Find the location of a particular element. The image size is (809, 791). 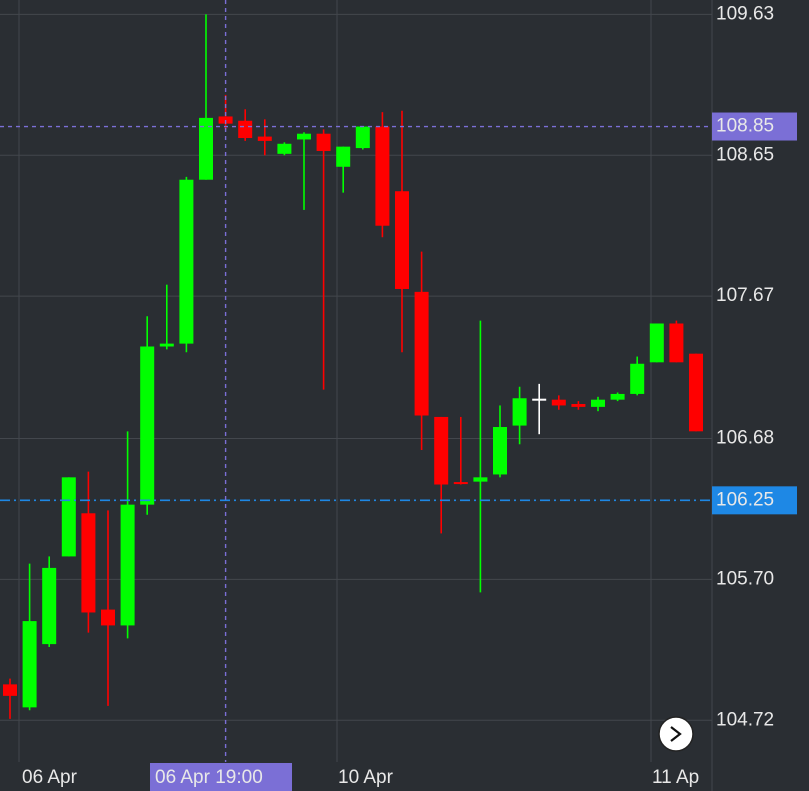

y-tick-label: 107.67 is located at coordinates (745, 295).